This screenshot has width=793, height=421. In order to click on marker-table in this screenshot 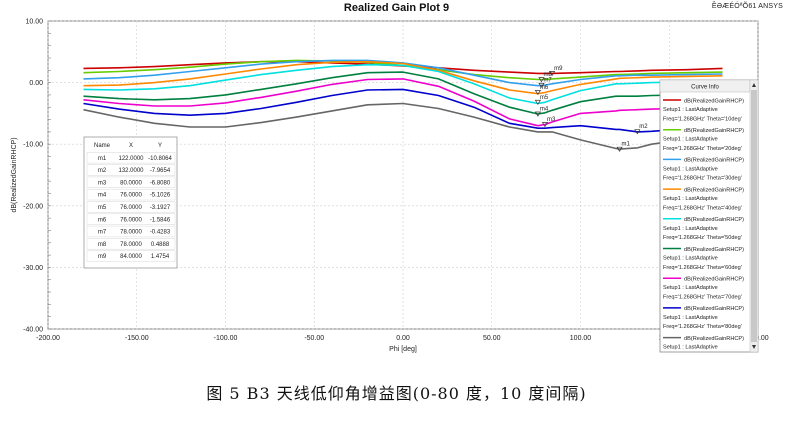, I will do `click(130, 202)`.